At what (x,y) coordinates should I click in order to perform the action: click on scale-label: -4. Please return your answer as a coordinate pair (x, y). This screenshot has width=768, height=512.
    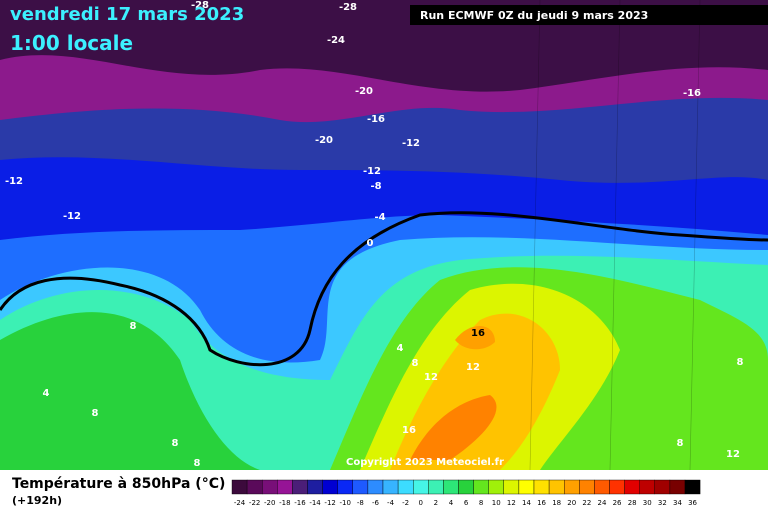
    Looking at the image, I should click on (391, 503).